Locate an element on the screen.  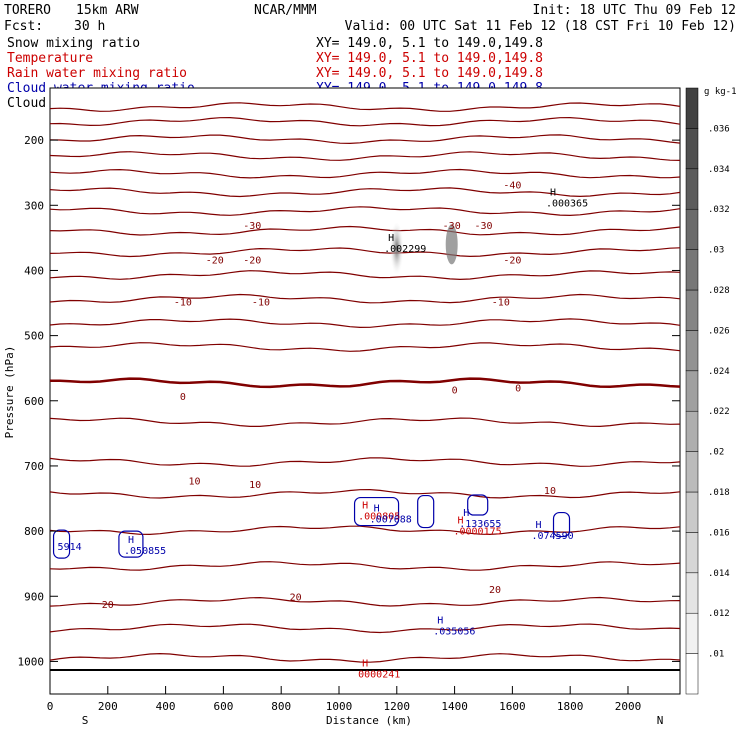
x-tick-label: 1400 is located at coordinates (454, 706).